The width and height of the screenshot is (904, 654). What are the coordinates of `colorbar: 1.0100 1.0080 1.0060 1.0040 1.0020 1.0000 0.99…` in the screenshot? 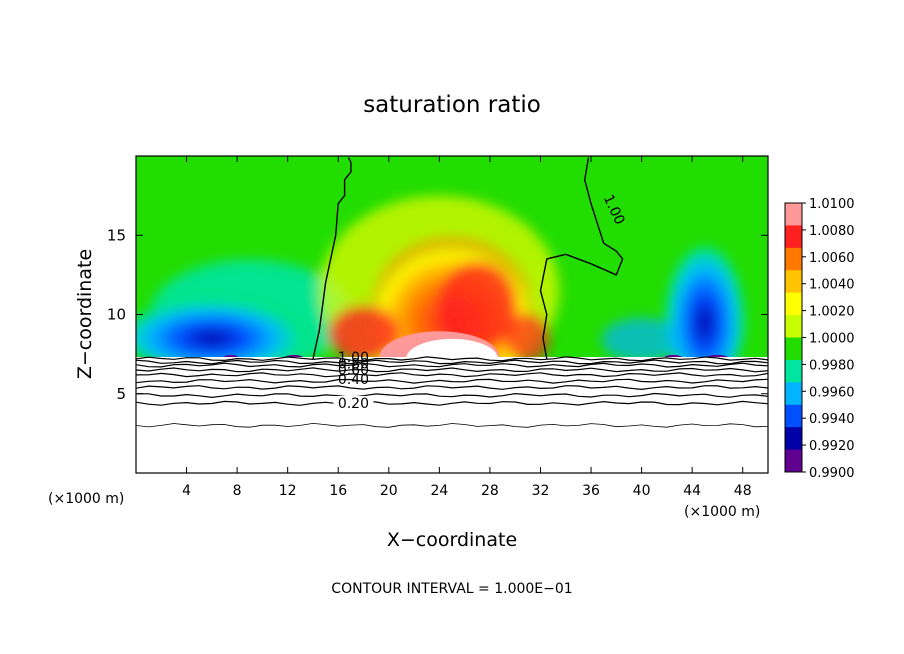 It's located at (819, 339).